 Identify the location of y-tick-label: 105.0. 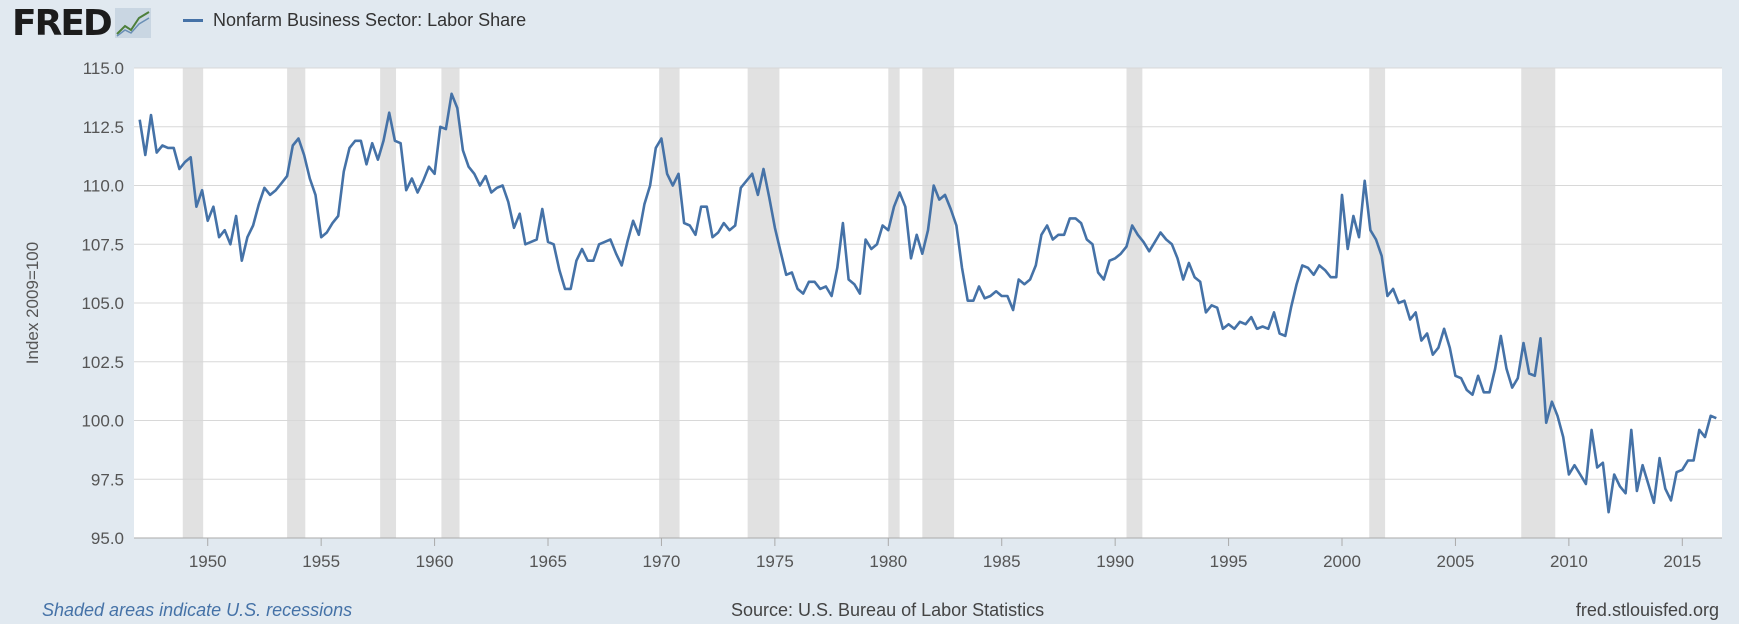
(102, 303).